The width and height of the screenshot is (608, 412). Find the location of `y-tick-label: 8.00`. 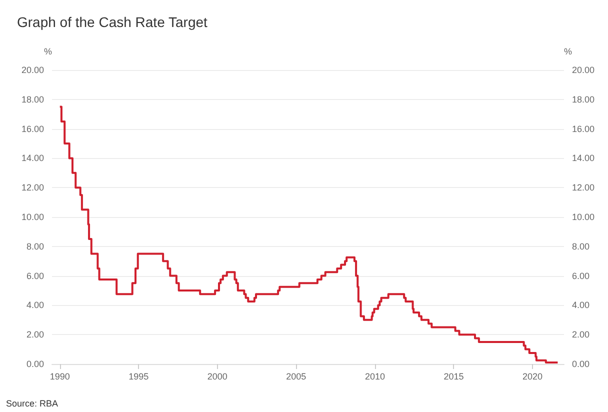

y-tick-label: 8.00 is located at coordinates (35, 246).